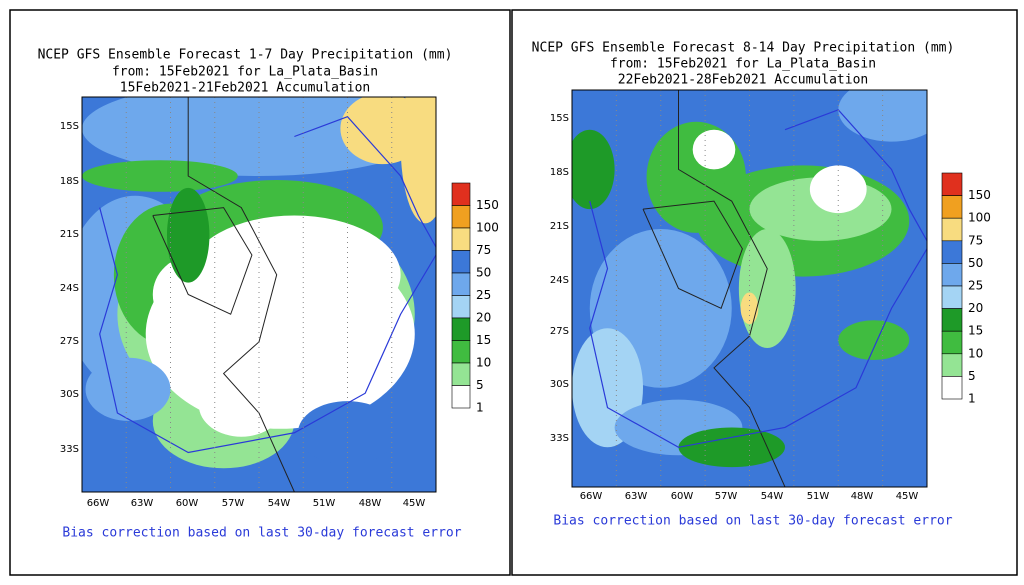  I want to click on title-line: 22Feb2021-28Feb2021 Accumulation, so click(743, 80).